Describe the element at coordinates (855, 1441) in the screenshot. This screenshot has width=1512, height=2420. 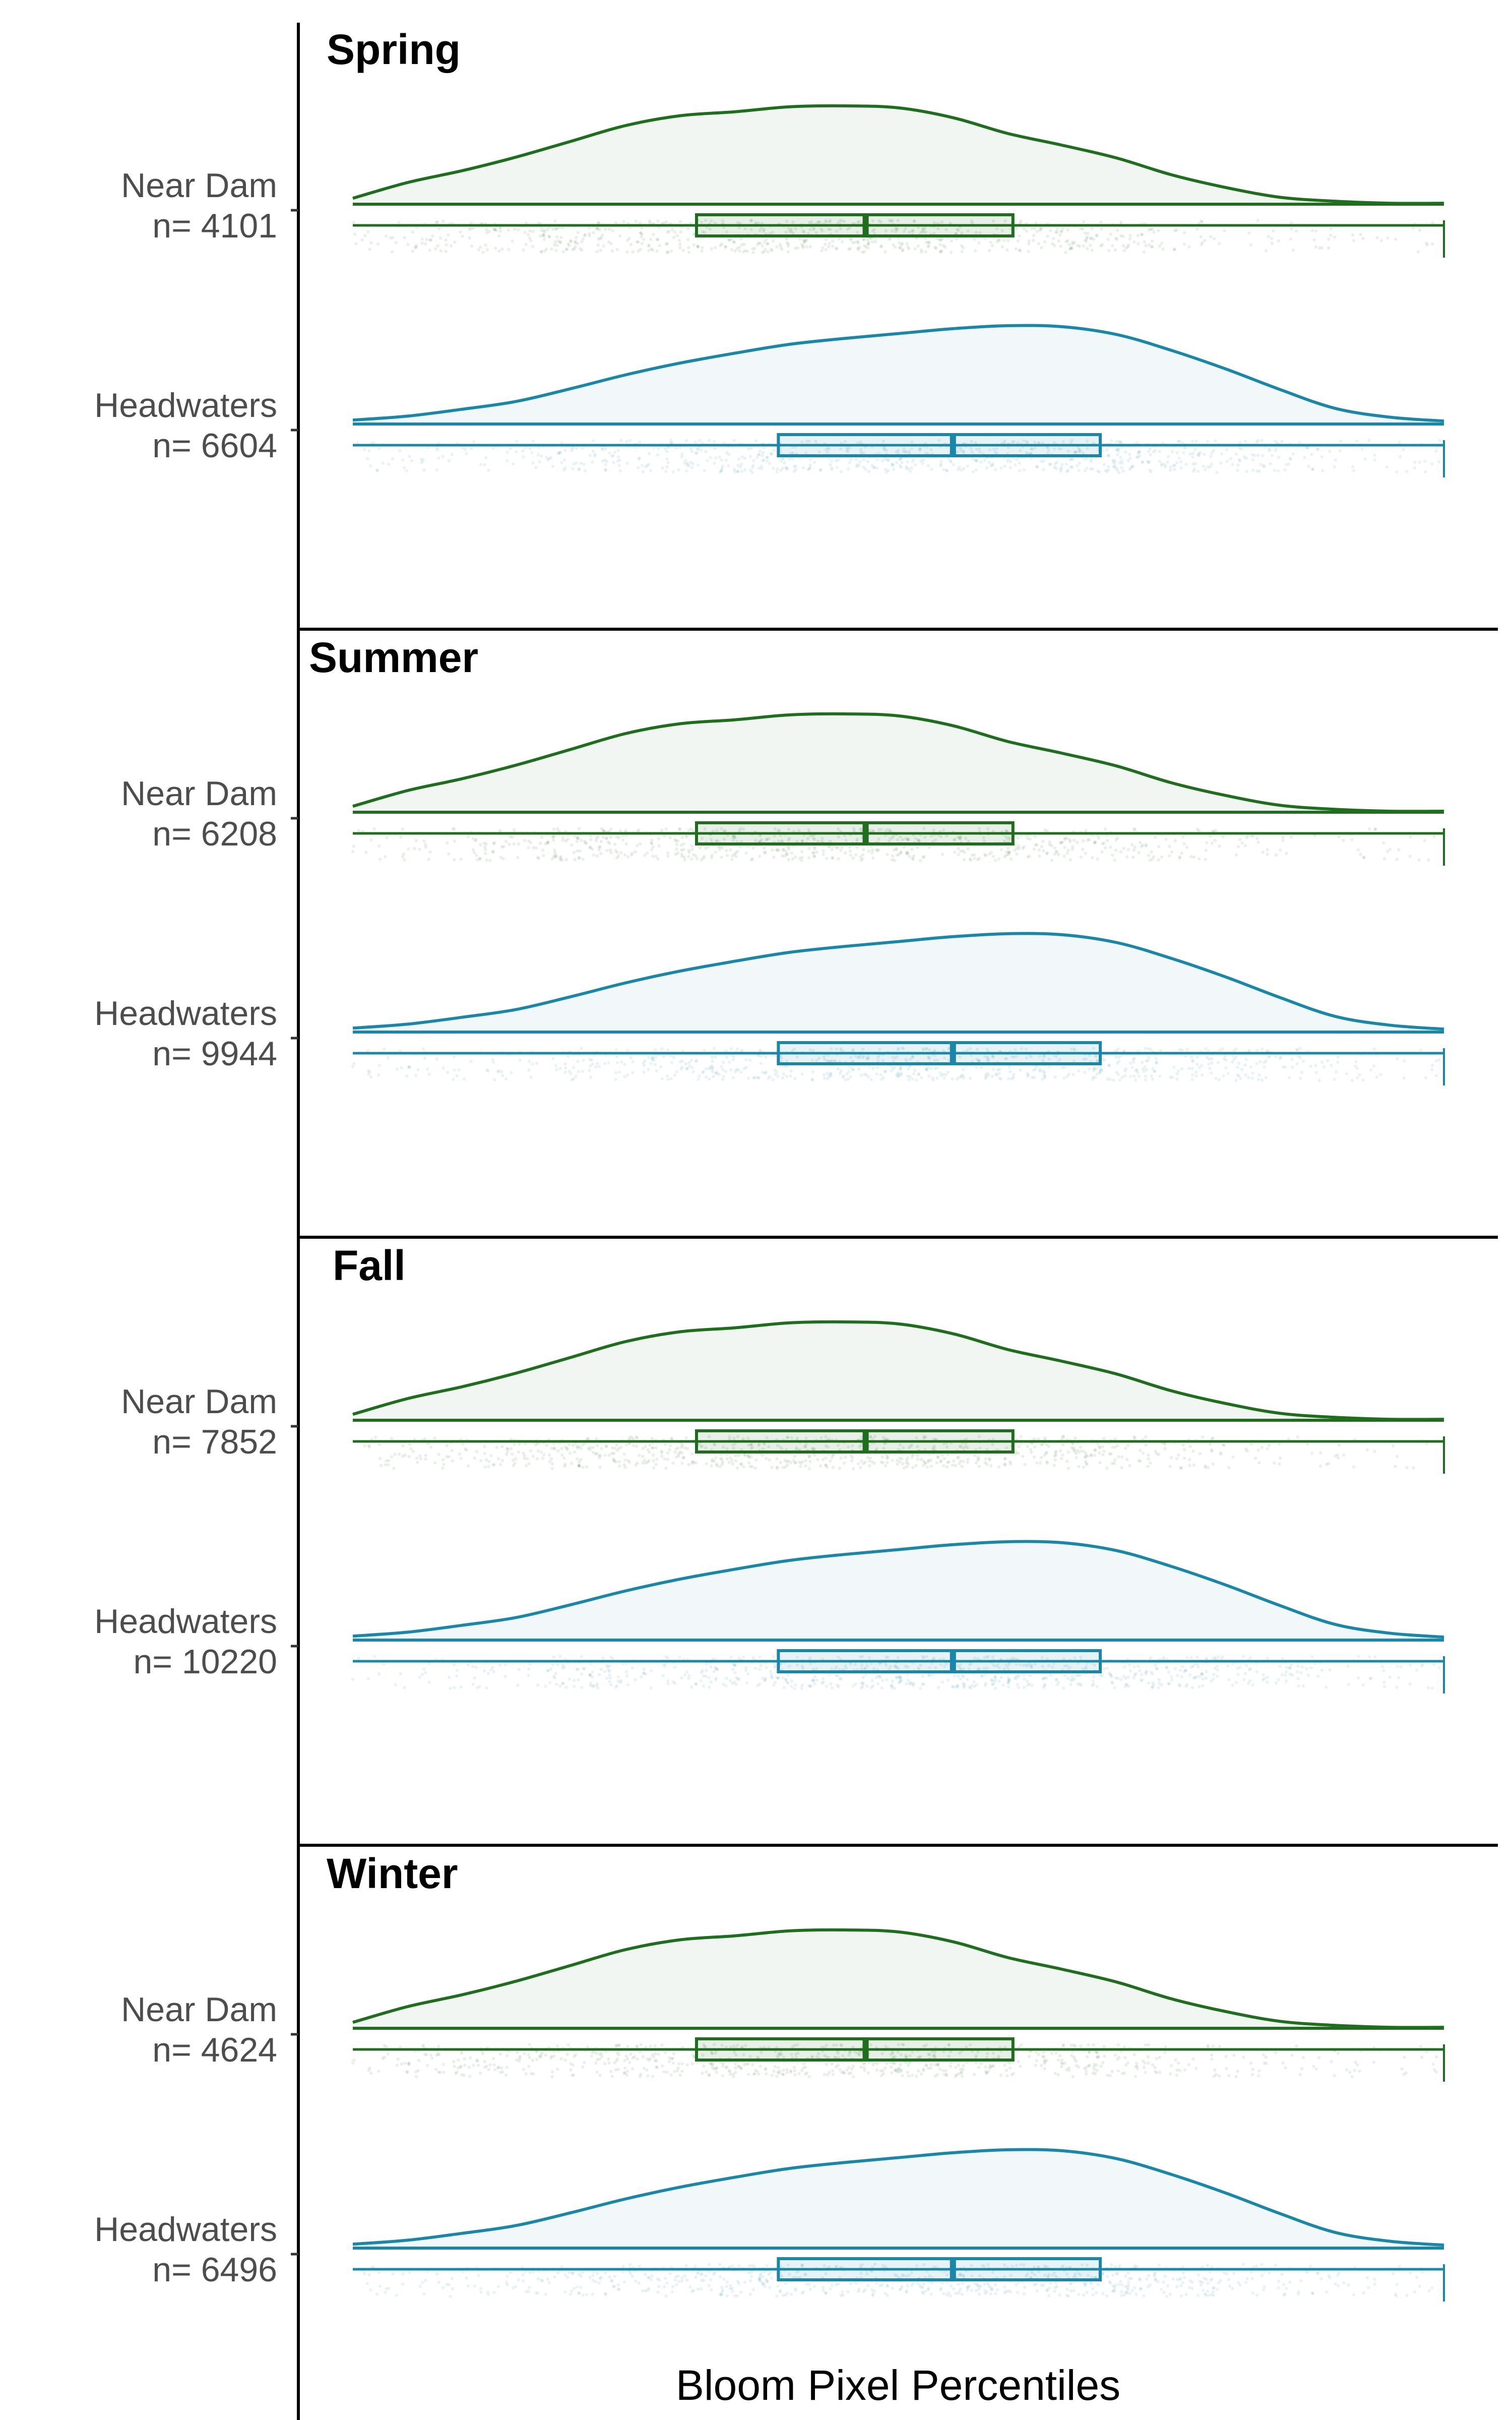
I see `box-iqr` at that location.